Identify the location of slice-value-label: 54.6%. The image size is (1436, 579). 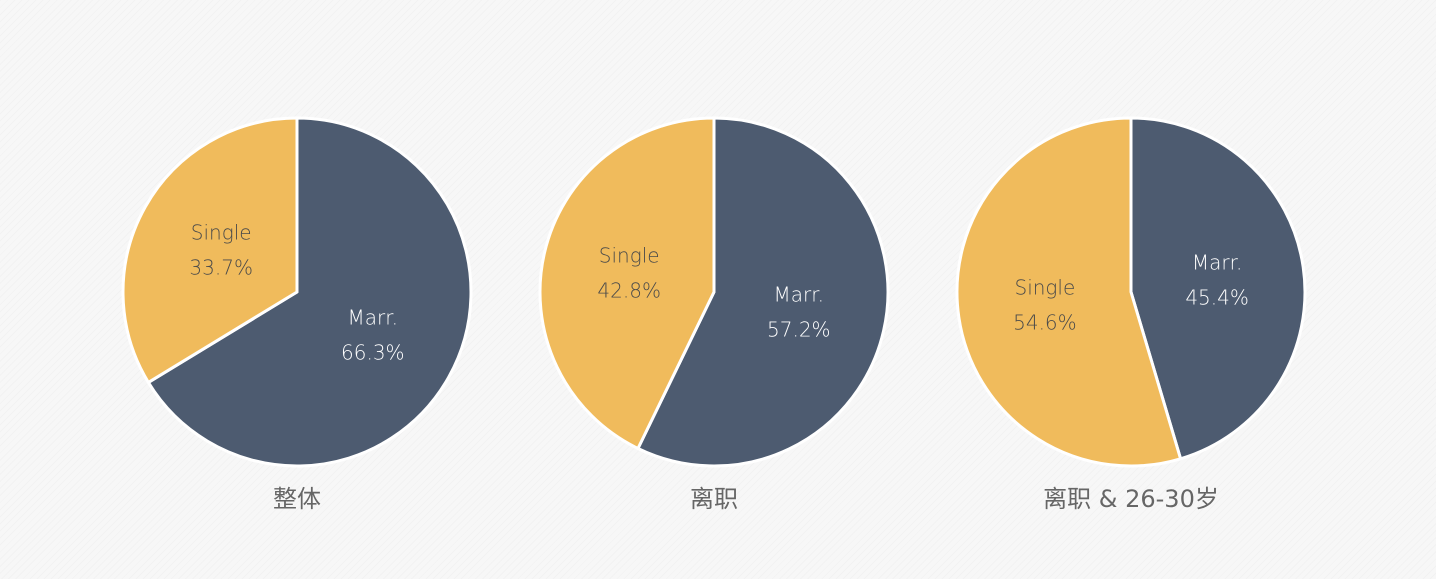
(1045, 323).